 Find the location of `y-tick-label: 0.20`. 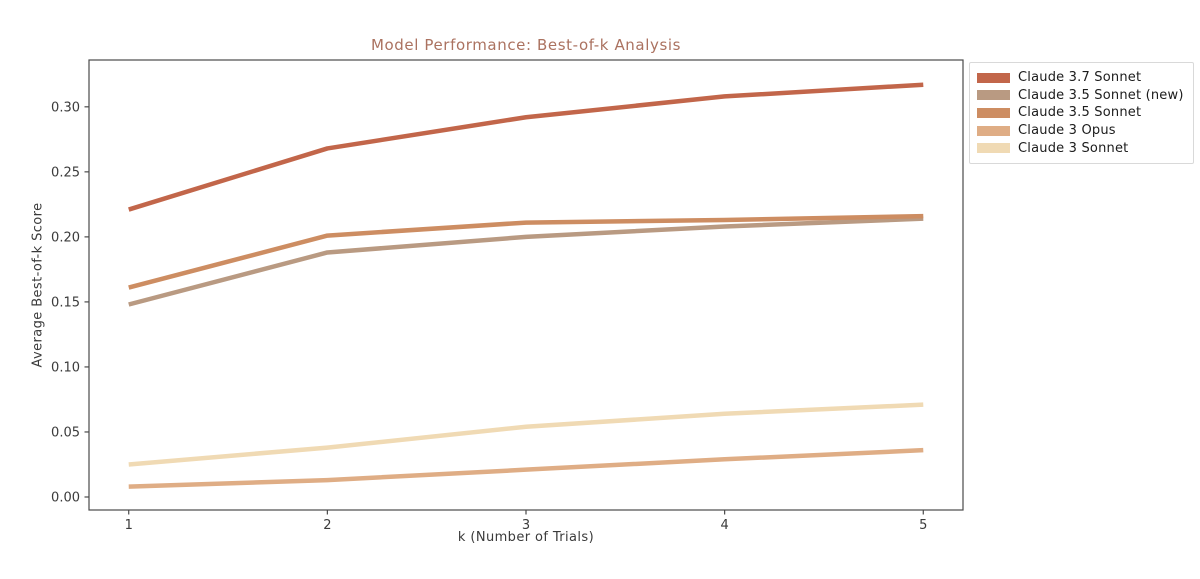

y-tick-label: 0.20 is located at coordinates (65, 237).